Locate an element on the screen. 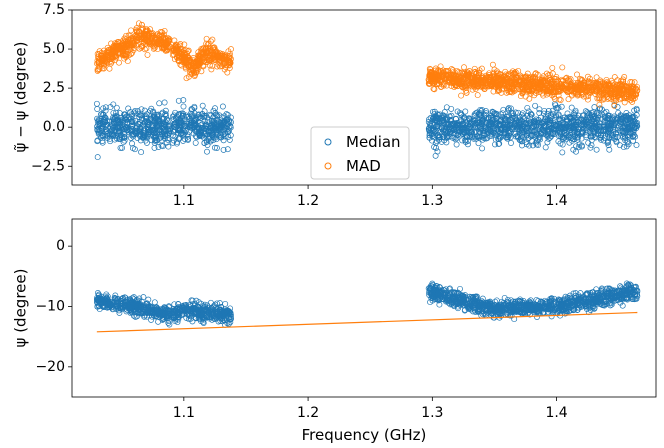 This screenshot has height=448, width=664. legend-label-median: Median is located at coordinates (373, 142).